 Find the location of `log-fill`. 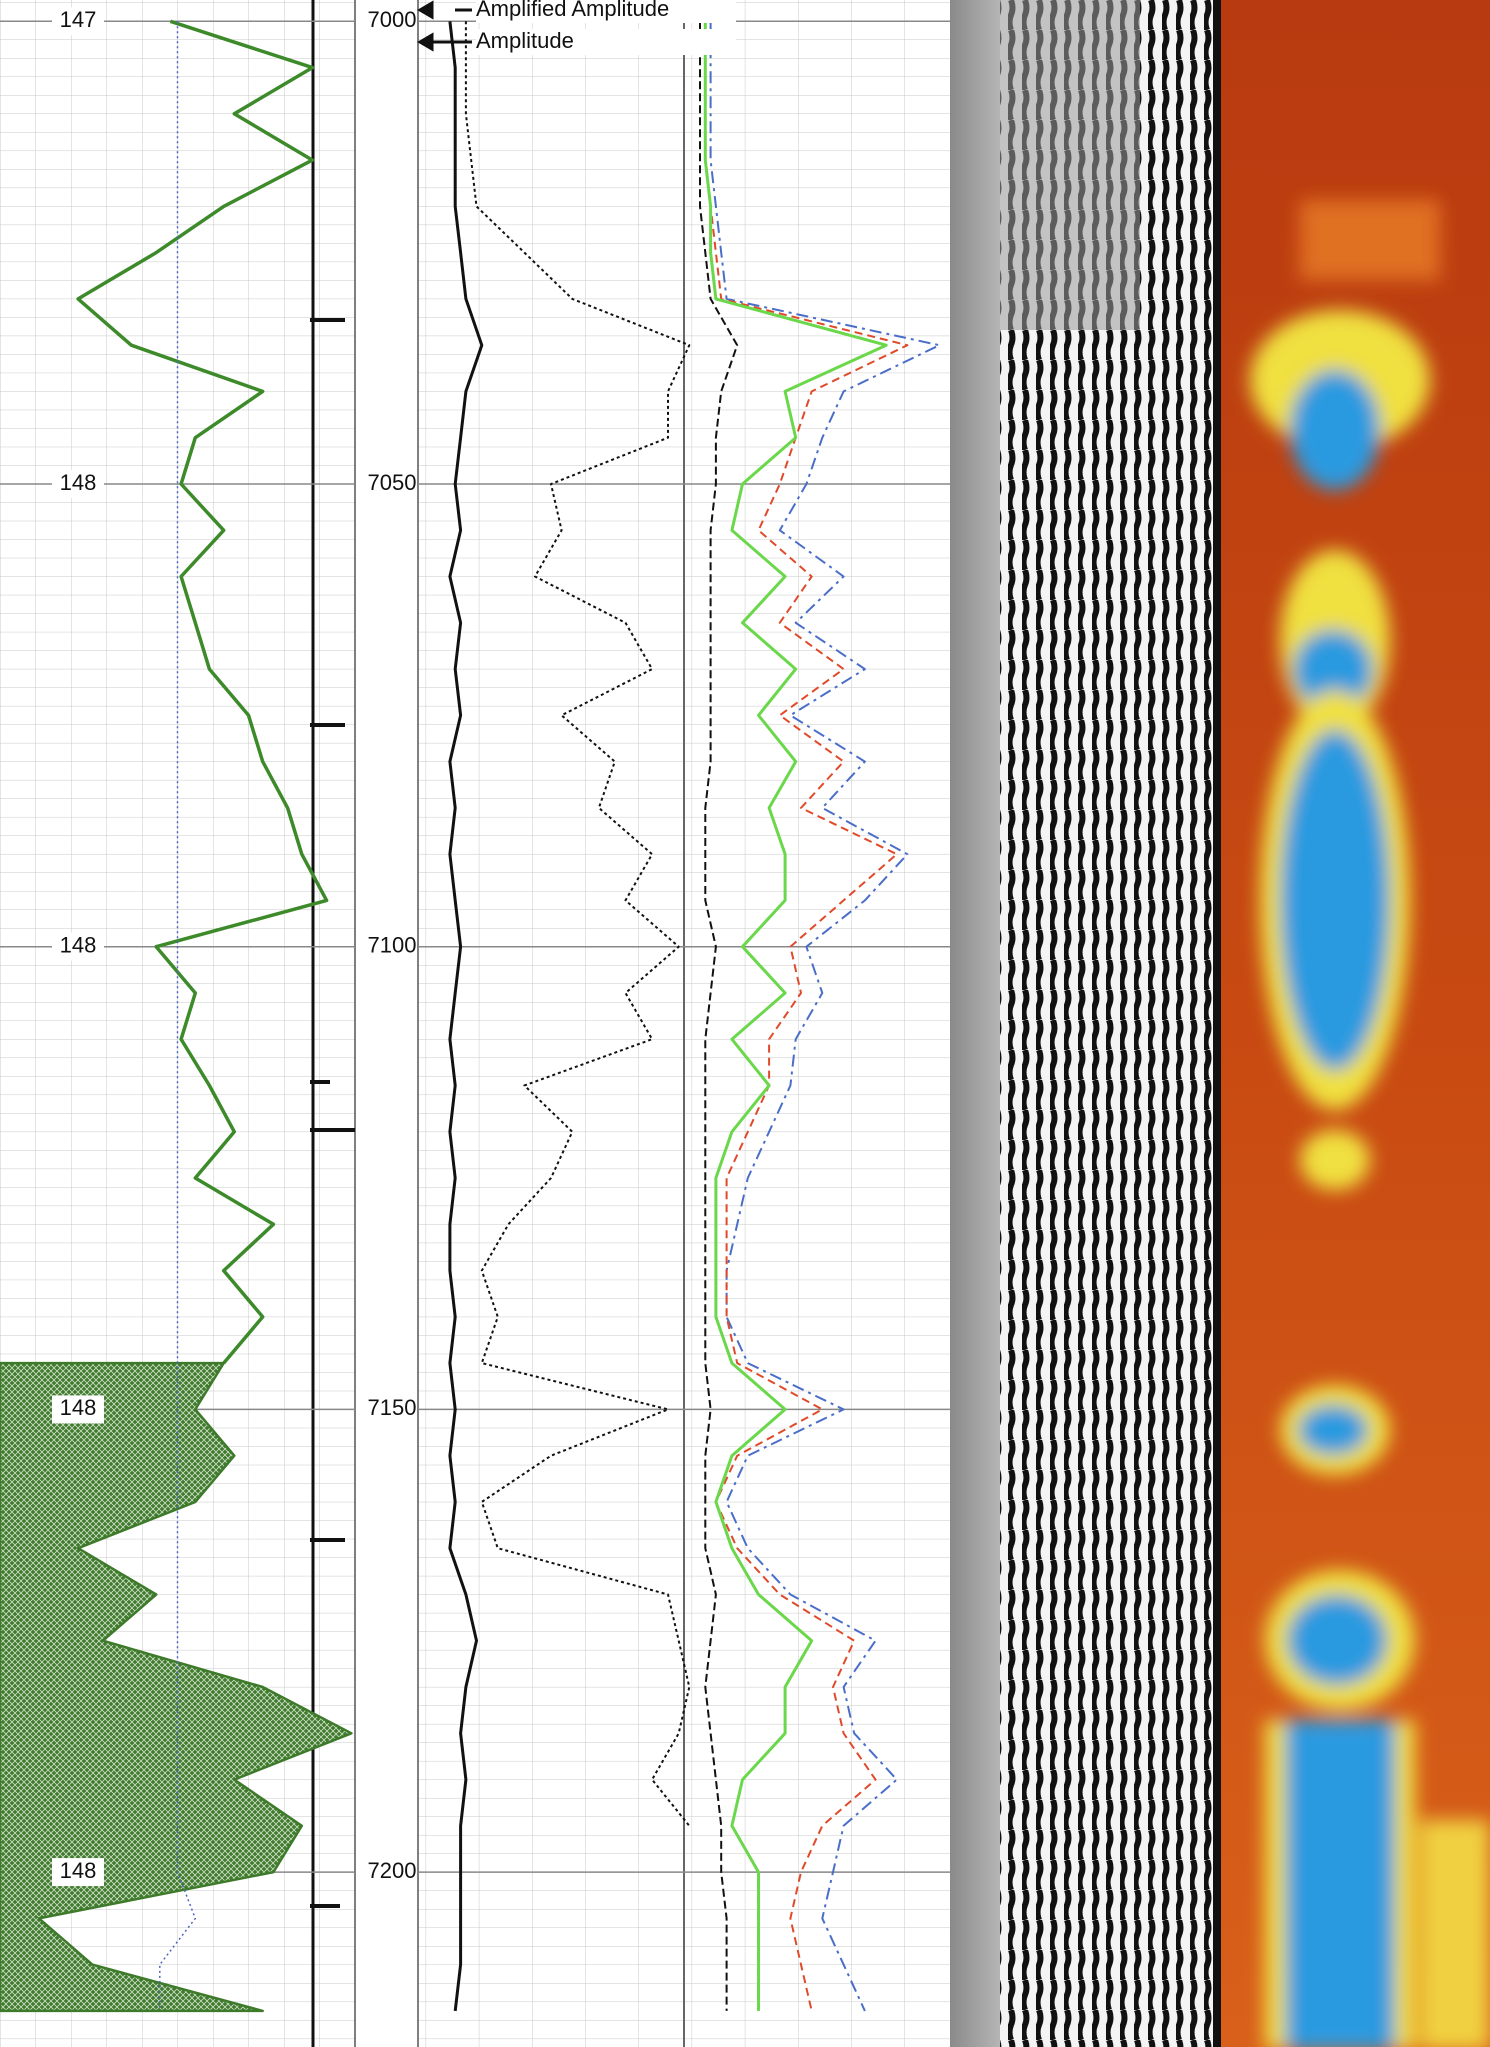

log-fill is located at coordinates (176, 1687).